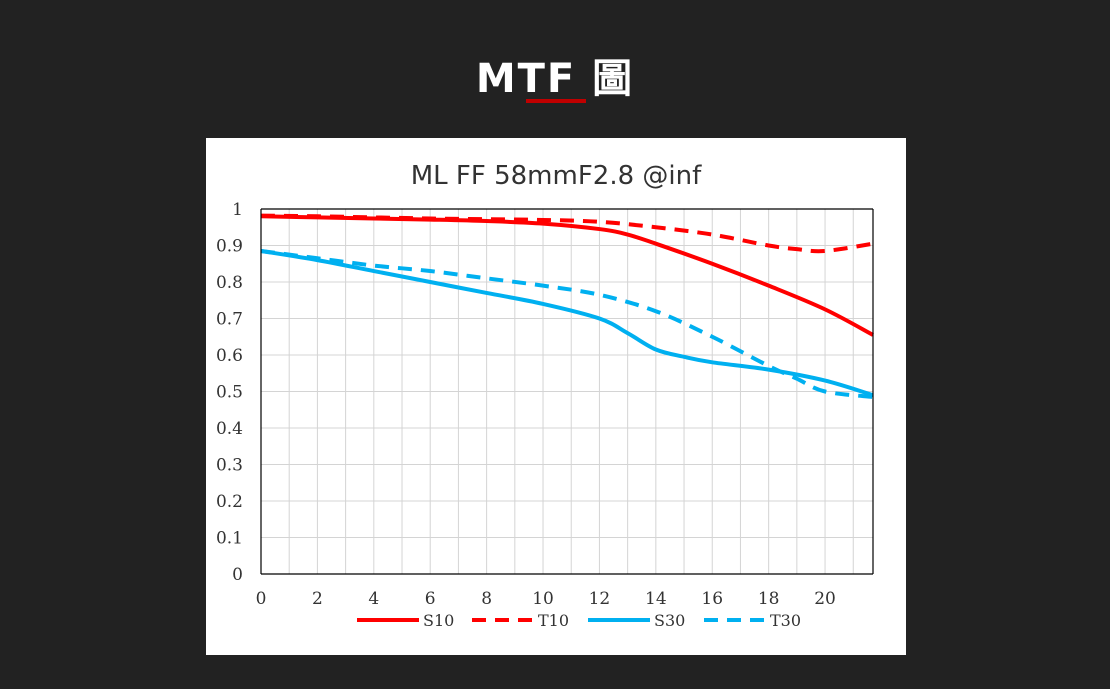 Image resolution: width=1110 pixels, height=689 pixels. Describe the element at coordinates (553, 620) in the screenshot. I see `legend-label: T10` at that location.